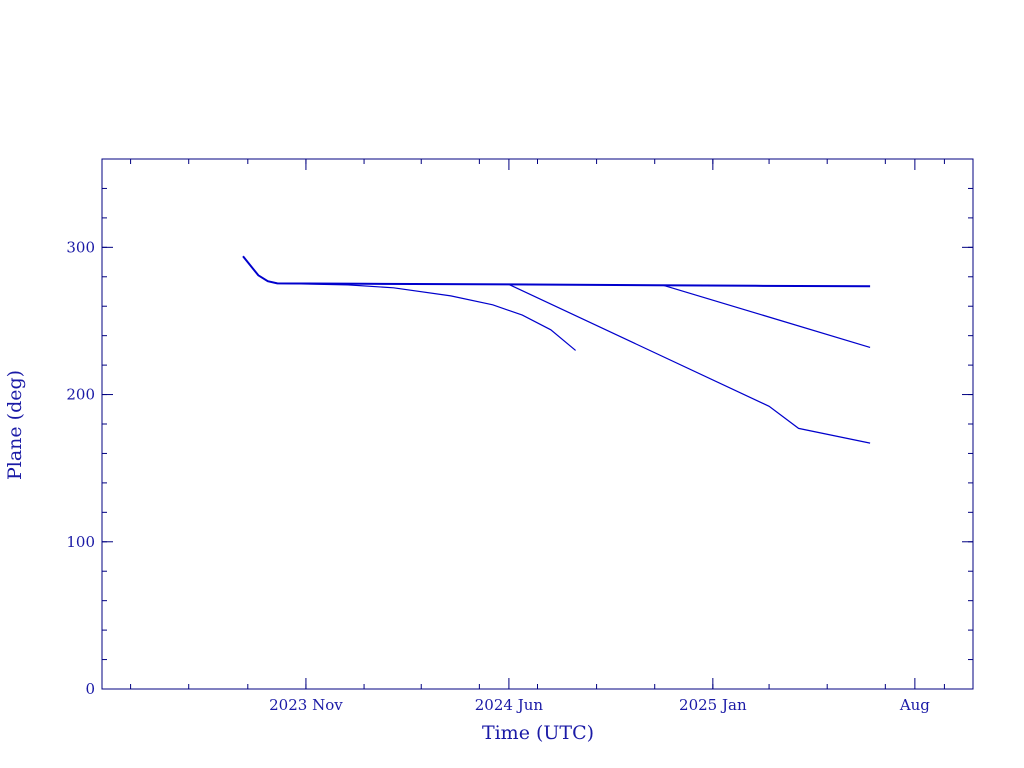  I want to click on x-tick-label: Aug, so click(914, 705).